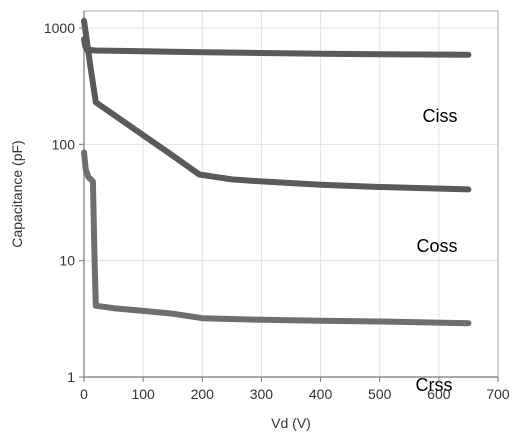 This screenshot has width=518, height=437. Describe the element at coordinates (440, 116) in the screenshot. I see `series-label-ciss: Ciss` at that location.